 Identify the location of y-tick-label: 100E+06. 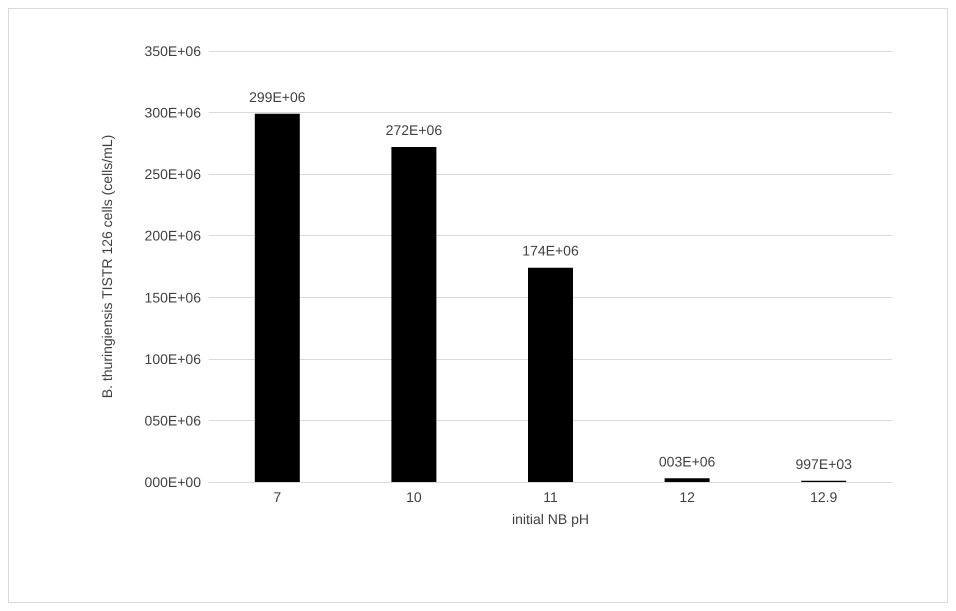
(173, 358).